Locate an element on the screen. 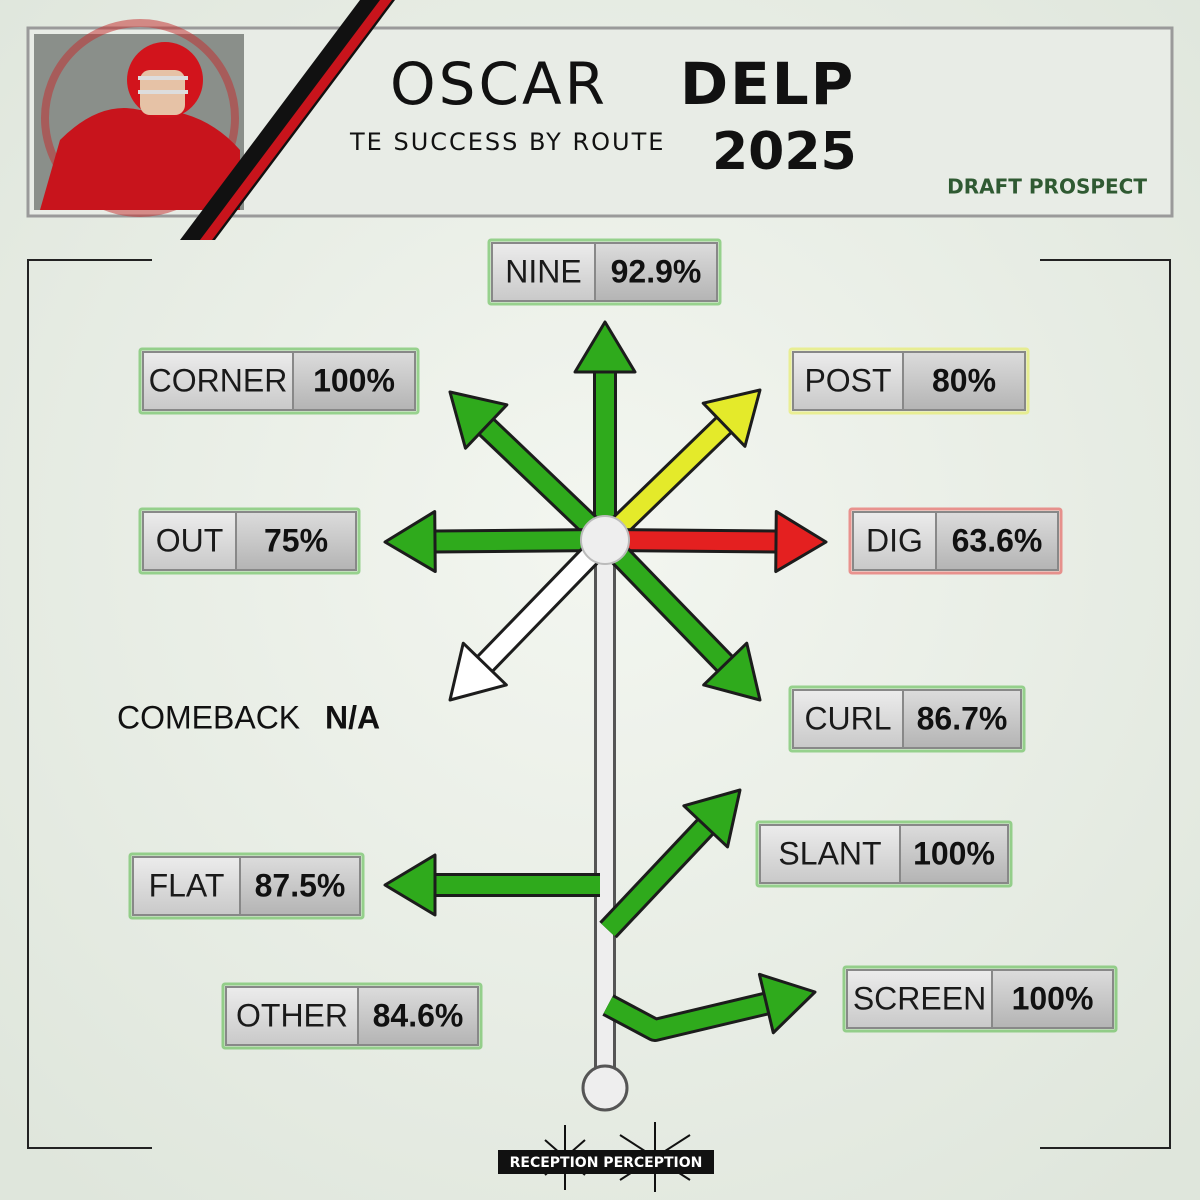 The height and width of the screenshot is (1204, 1200). first-name: OSCAR is located at coordinates (499, 84).